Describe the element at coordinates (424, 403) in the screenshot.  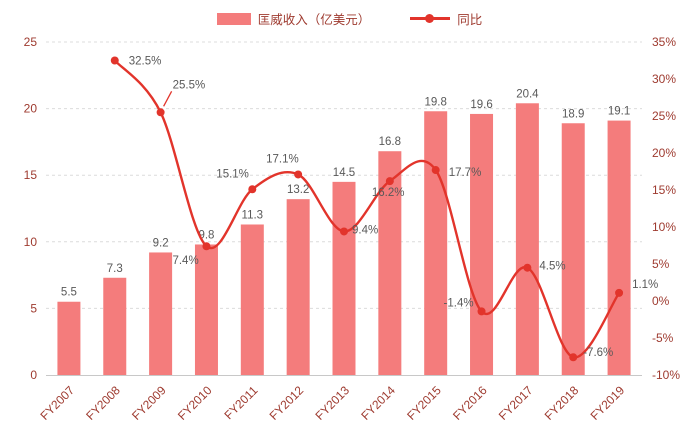
I see `x-axis-label-FY2015: FY2015` at that location.